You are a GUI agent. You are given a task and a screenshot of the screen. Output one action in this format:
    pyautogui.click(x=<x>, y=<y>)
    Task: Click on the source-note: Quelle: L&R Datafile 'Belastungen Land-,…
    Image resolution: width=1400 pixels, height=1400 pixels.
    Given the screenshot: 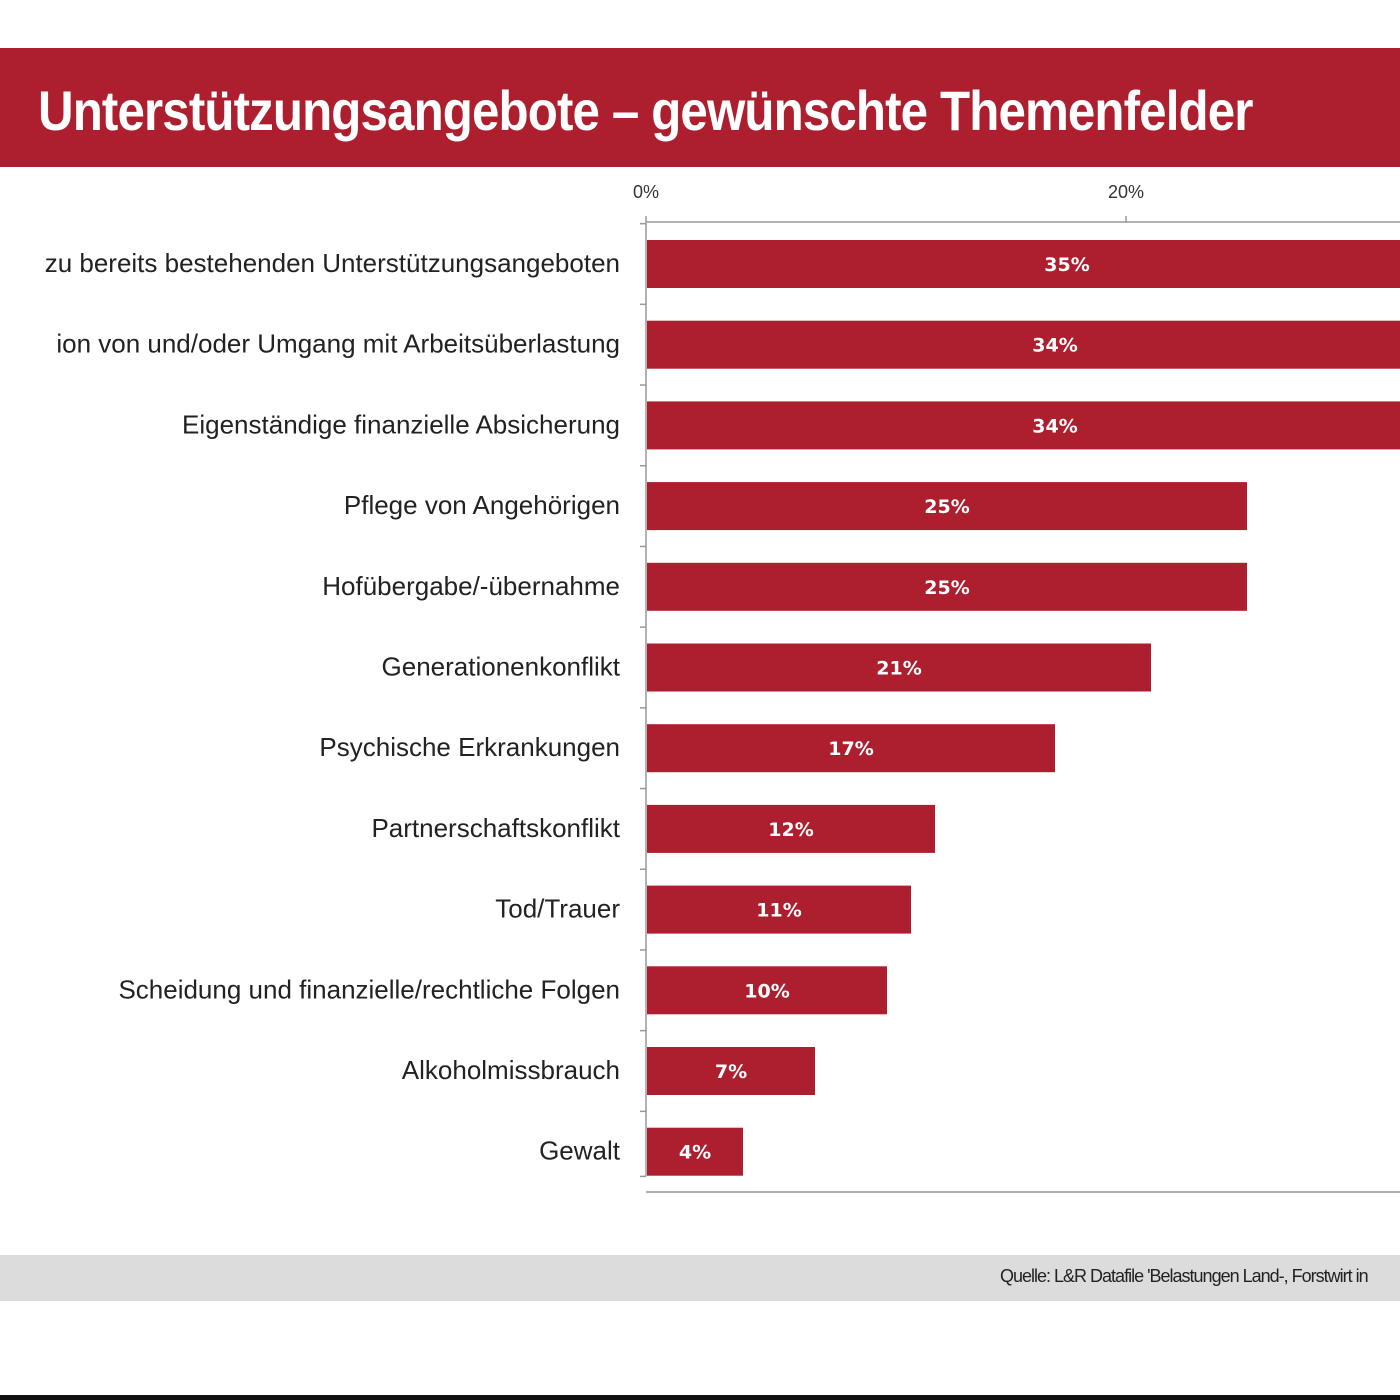 What is the action you would take?
    pyautogui.click(x=1184, y=1276)
    